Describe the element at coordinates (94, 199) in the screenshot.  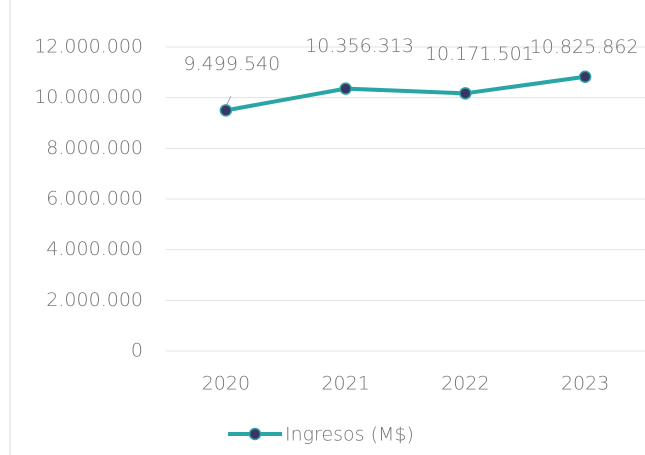
I see `y-tick-label: 6.000.000` at that location.